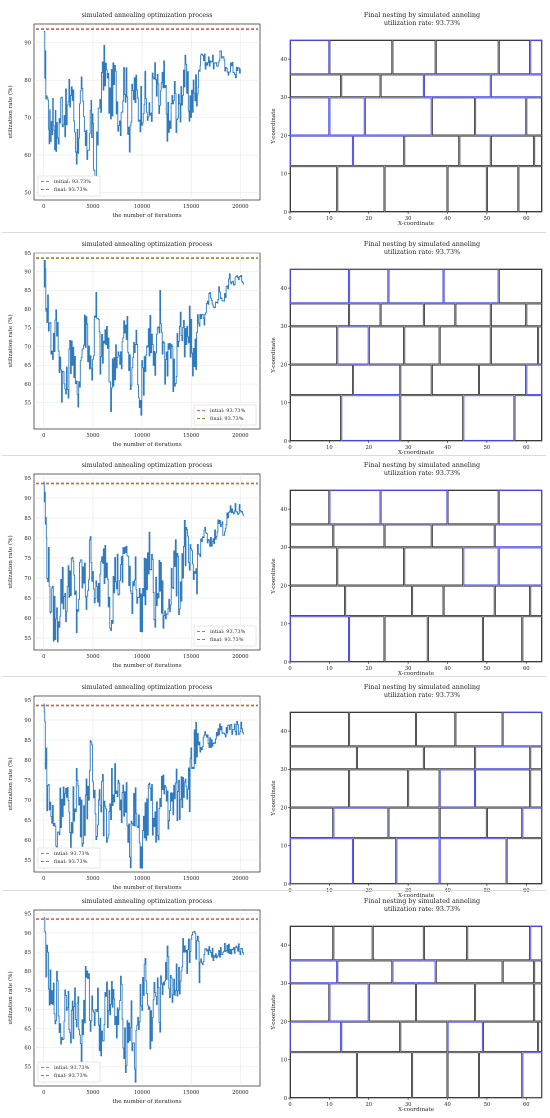  What do you see at coordinates (416, 223) in the screenshot?
I see `x-axis-label: X-coordinate` at bounding box center [416, 223].